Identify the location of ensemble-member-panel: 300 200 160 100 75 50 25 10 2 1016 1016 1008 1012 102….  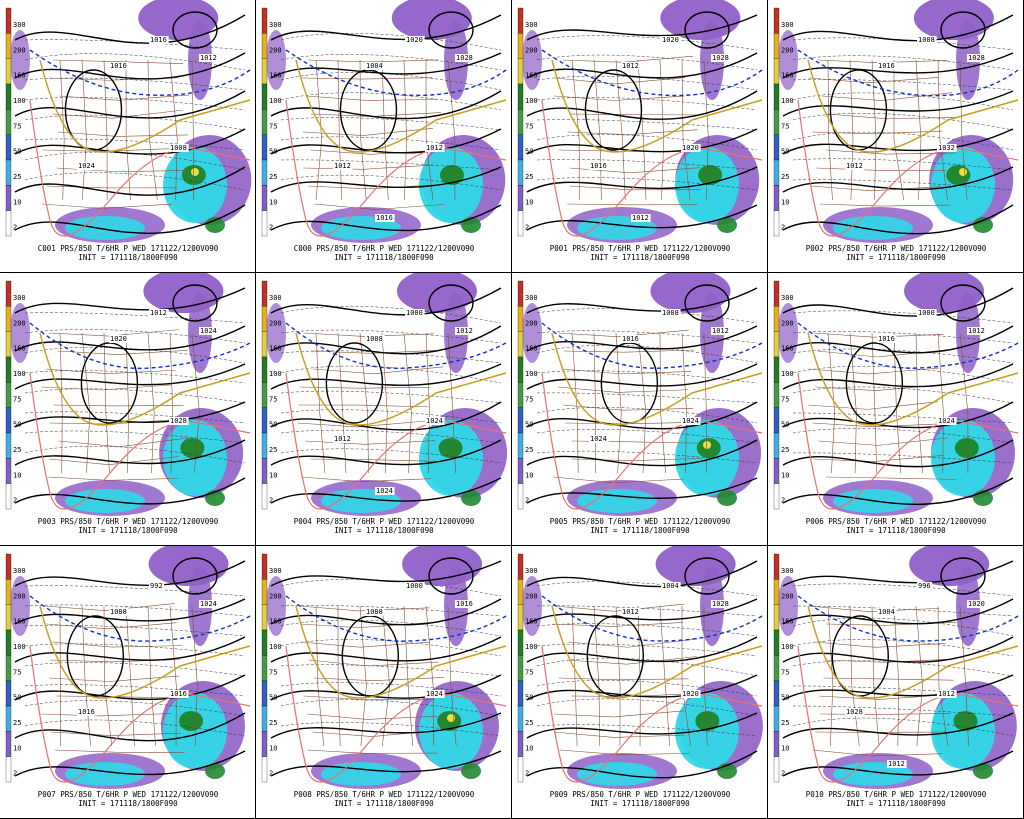
(128, 136).